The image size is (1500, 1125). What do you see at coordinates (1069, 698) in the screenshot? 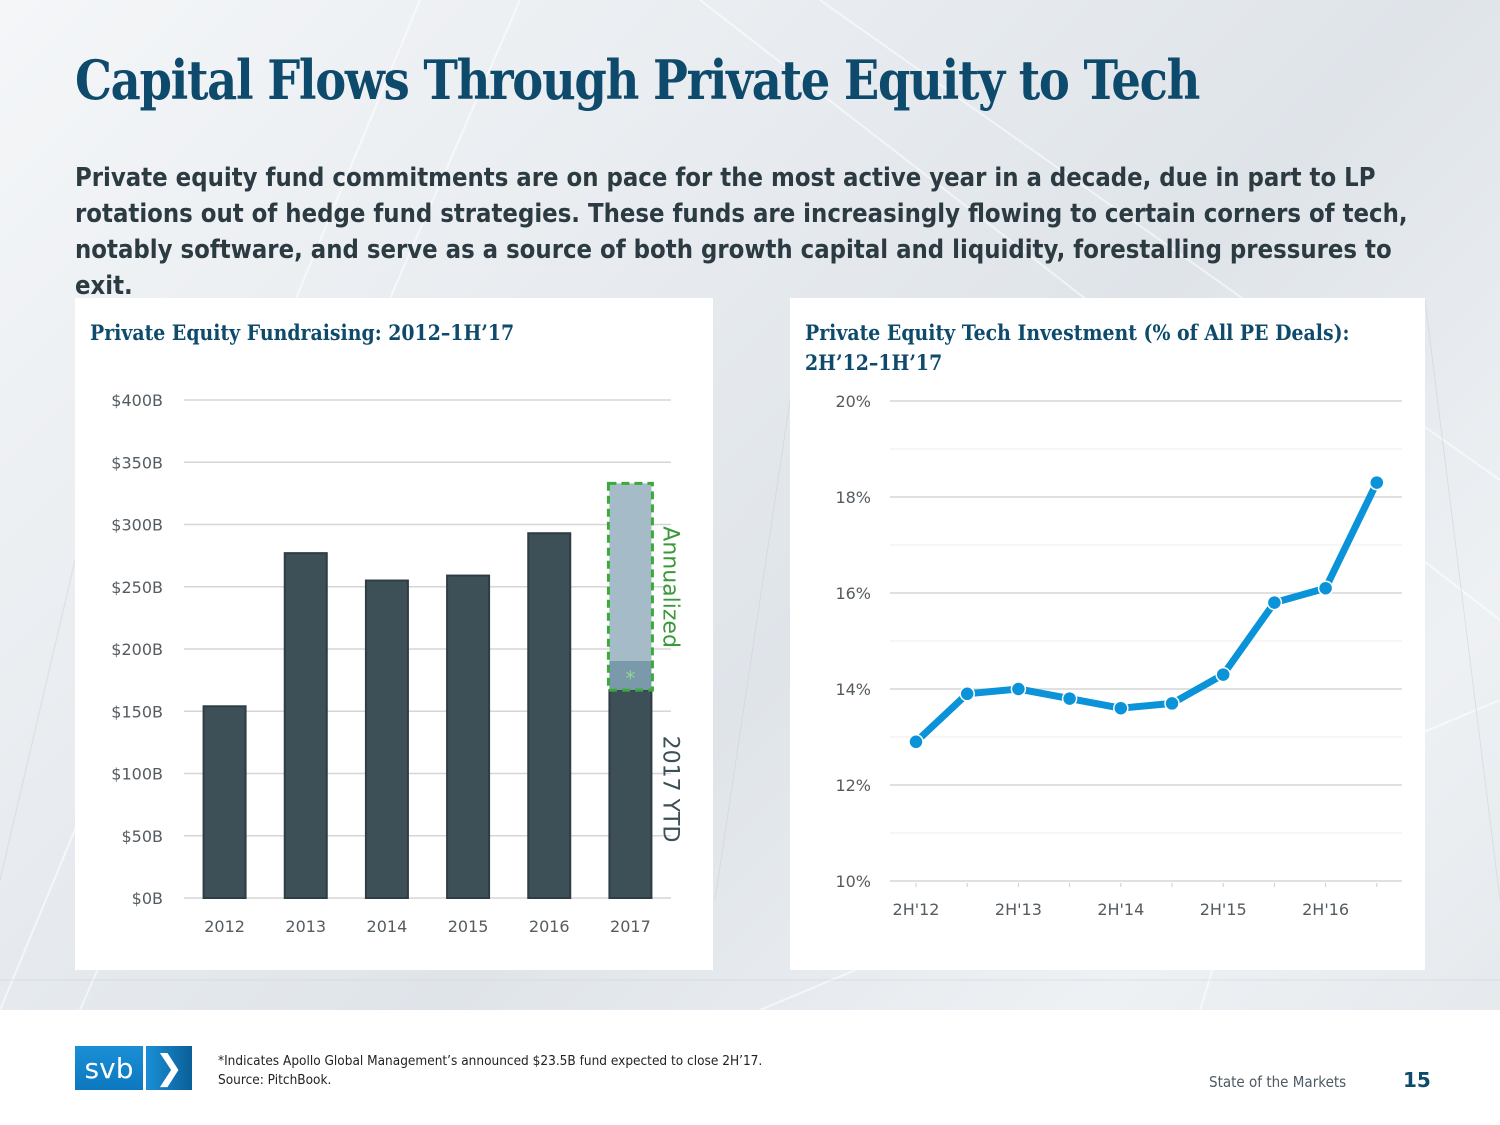
I see `data-point-1H'14` at bounding box center [1069, 698].